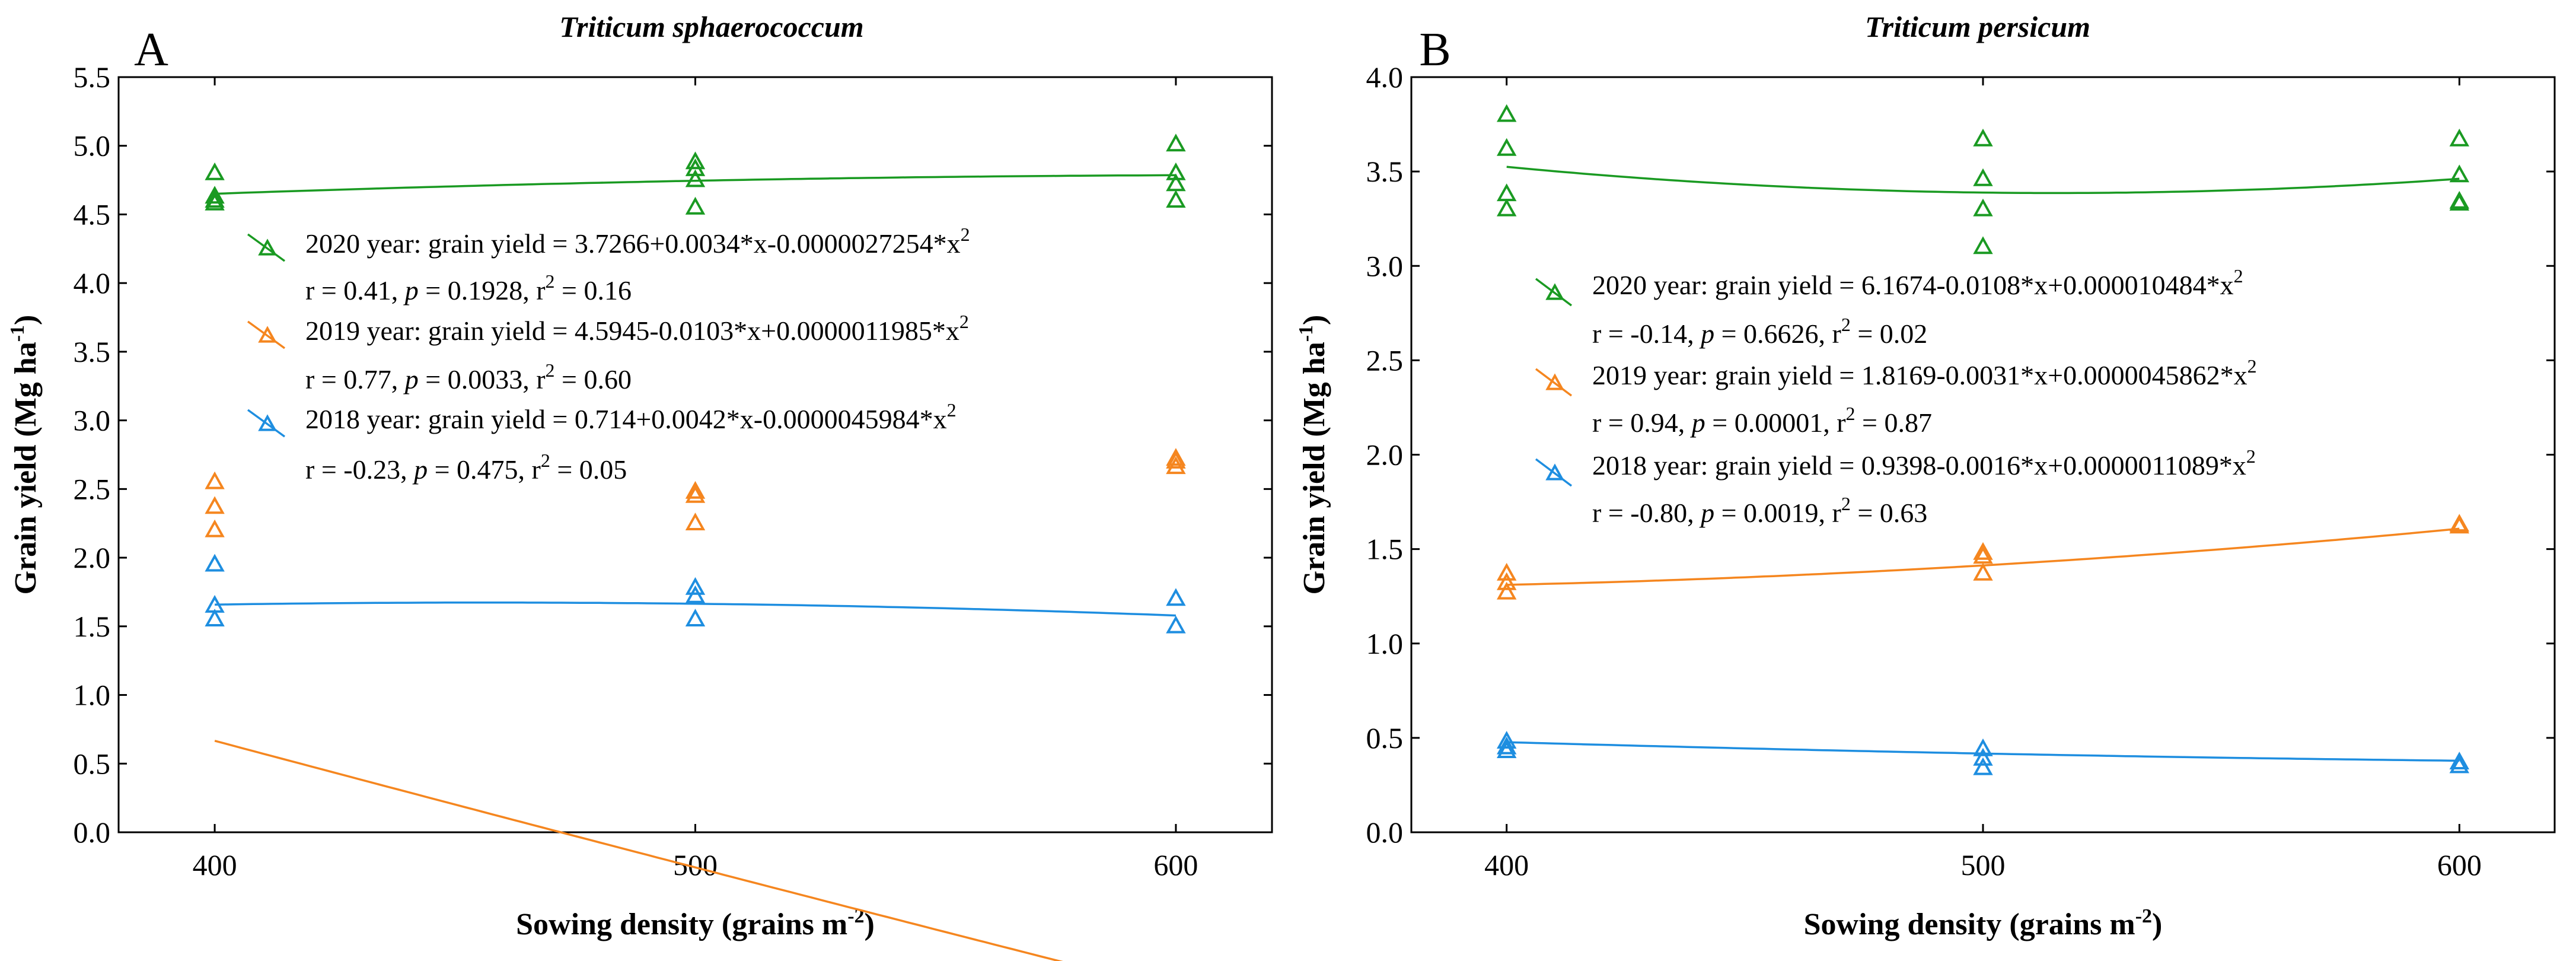 The height and width of the screenshot is (961, 2576). I want to click on y-axis-label-sup: -1, so click(1306, 334).